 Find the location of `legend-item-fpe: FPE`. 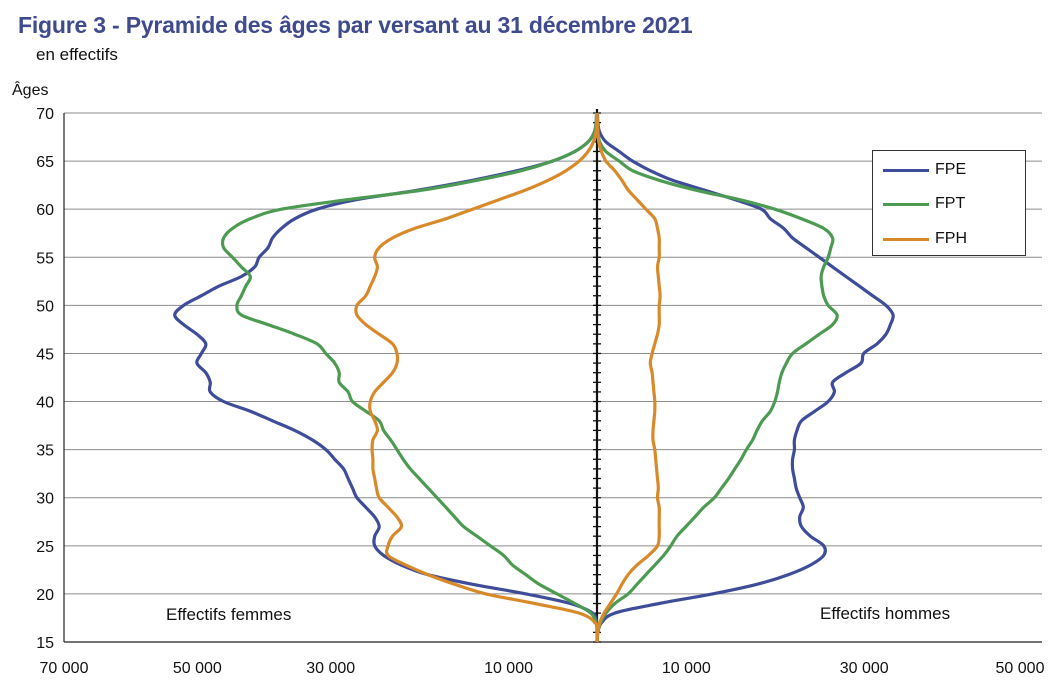

legend-item-fpe: FPE is located at coordinates (924, 170).